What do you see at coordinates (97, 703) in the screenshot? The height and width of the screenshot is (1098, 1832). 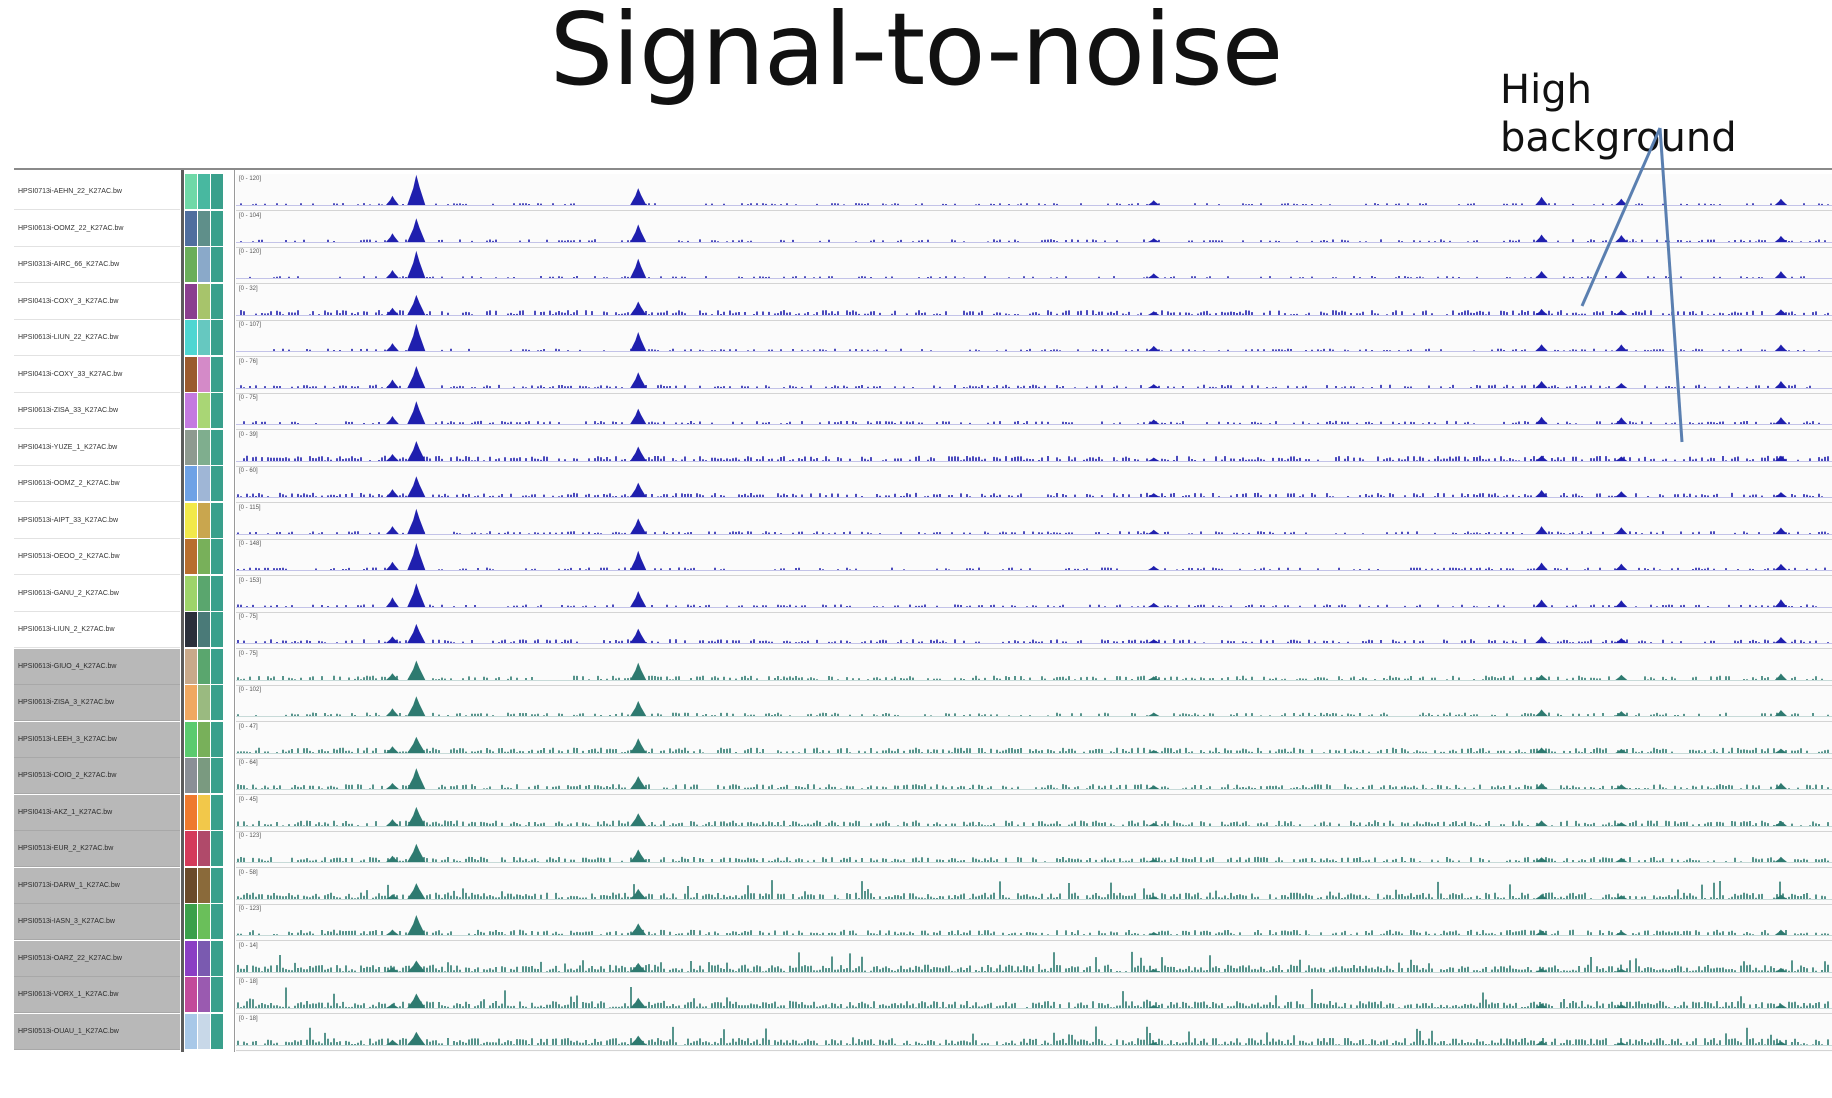 I see `track-name: HPSI0613i-ZISA_3_K27AC.bw` at bounding box center [97, 703].